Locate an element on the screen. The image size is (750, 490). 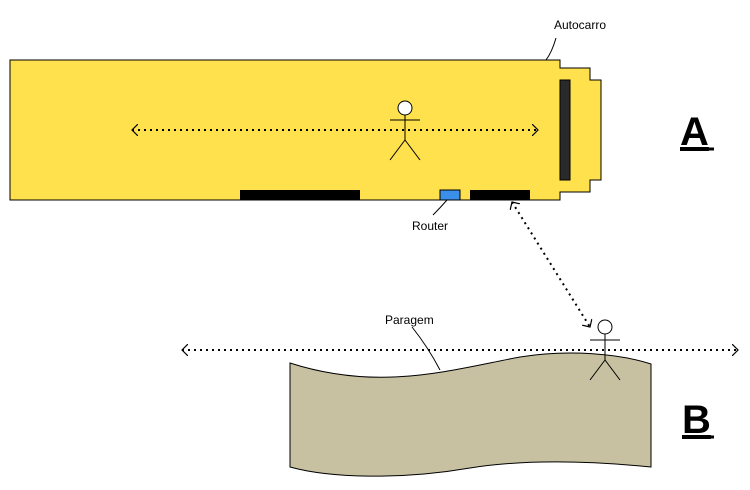
scenario-b-label: B is located at coordinates (696, 420).